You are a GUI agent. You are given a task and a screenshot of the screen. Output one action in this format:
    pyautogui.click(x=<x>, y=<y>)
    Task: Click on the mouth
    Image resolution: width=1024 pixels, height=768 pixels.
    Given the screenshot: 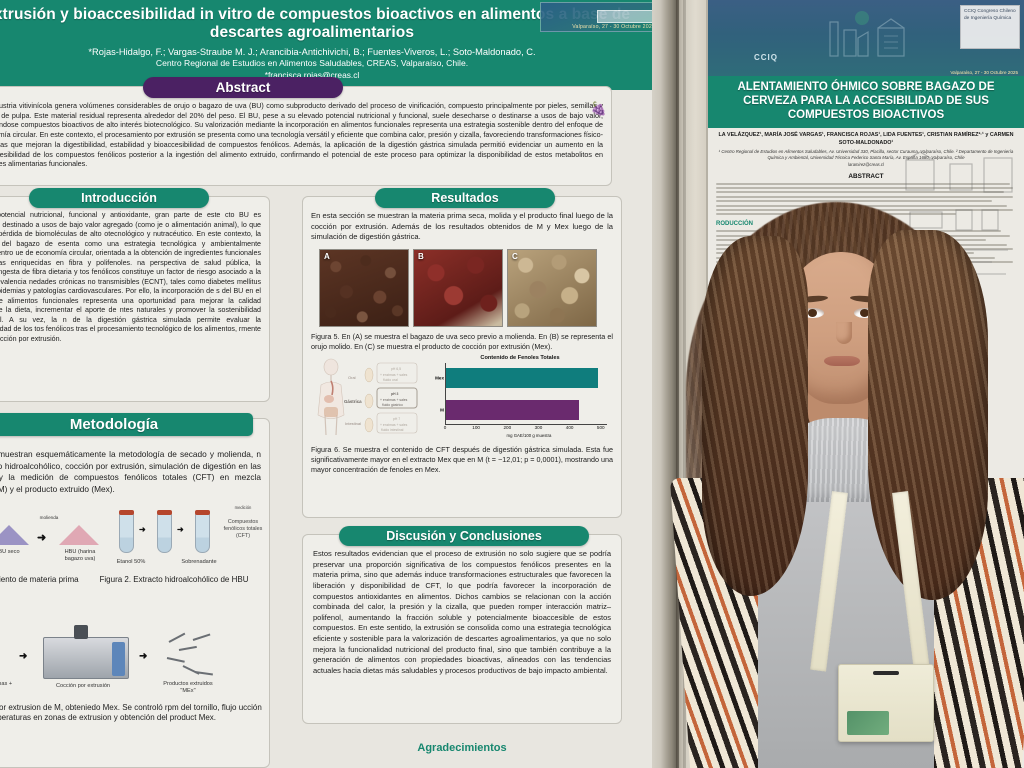 What is the action you would take?
    pyautogui.click(x=842, y=361)
    